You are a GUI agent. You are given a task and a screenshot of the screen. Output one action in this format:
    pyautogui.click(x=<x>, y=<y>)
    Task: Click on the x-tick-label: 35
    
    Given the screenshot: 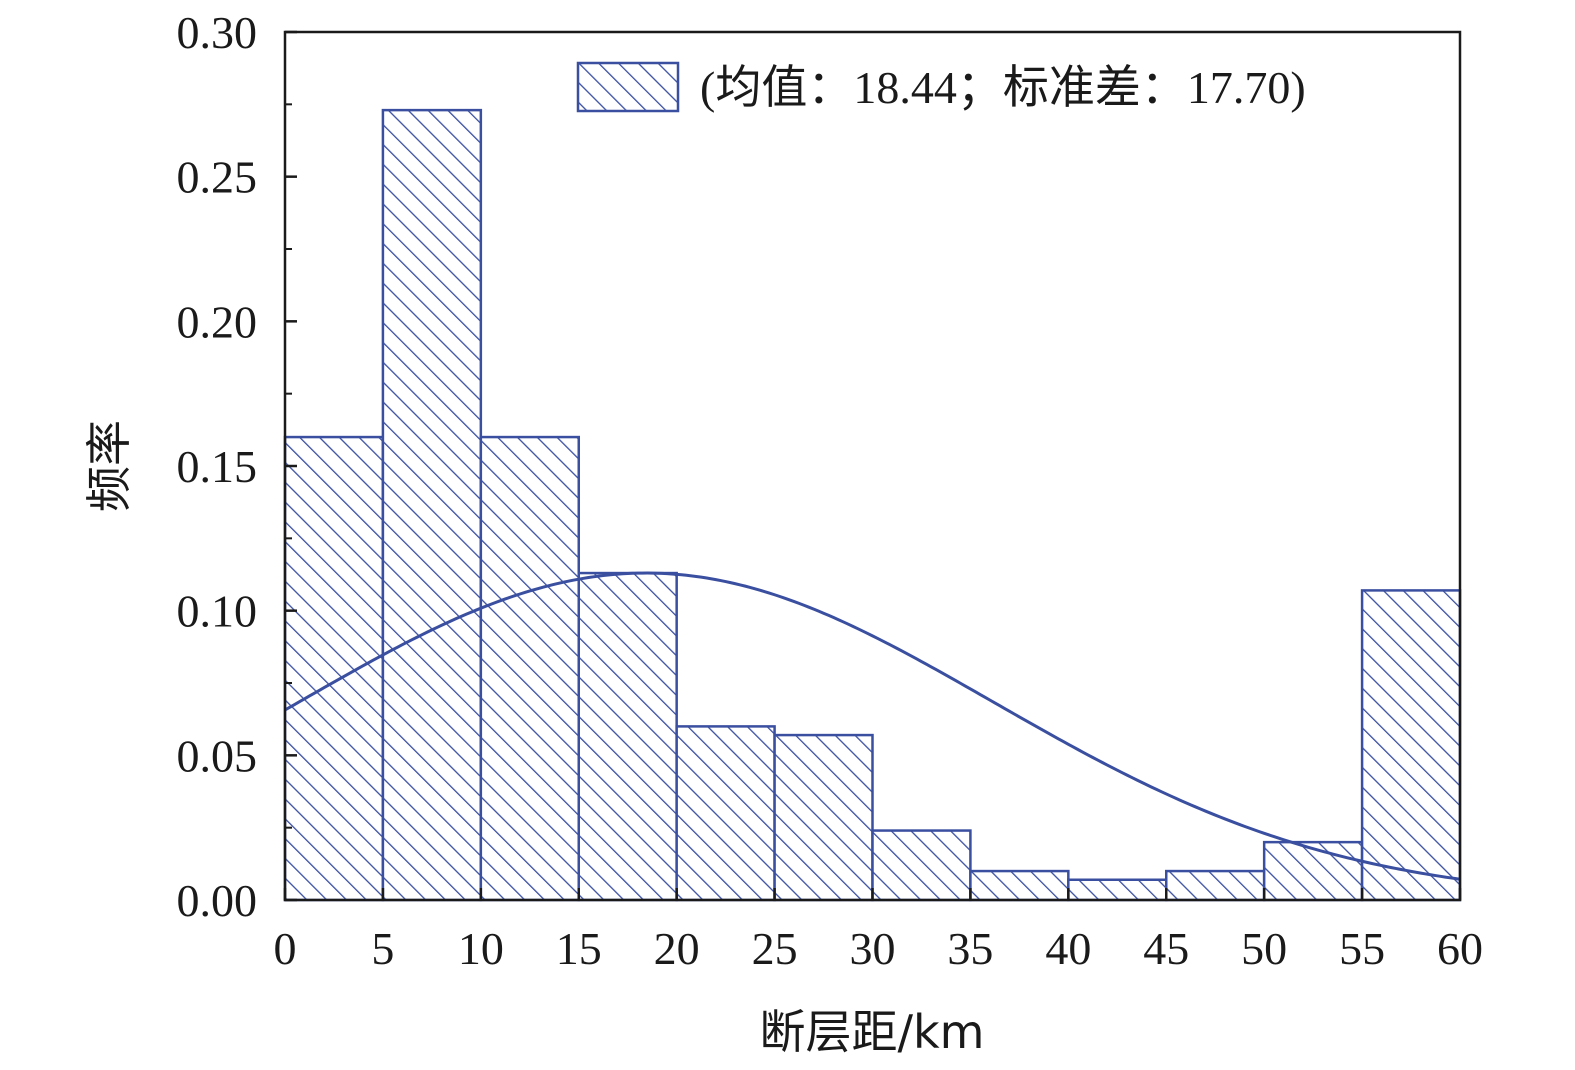 What is the action you would take?
    pyautogui.click(x=970, y=948)
    